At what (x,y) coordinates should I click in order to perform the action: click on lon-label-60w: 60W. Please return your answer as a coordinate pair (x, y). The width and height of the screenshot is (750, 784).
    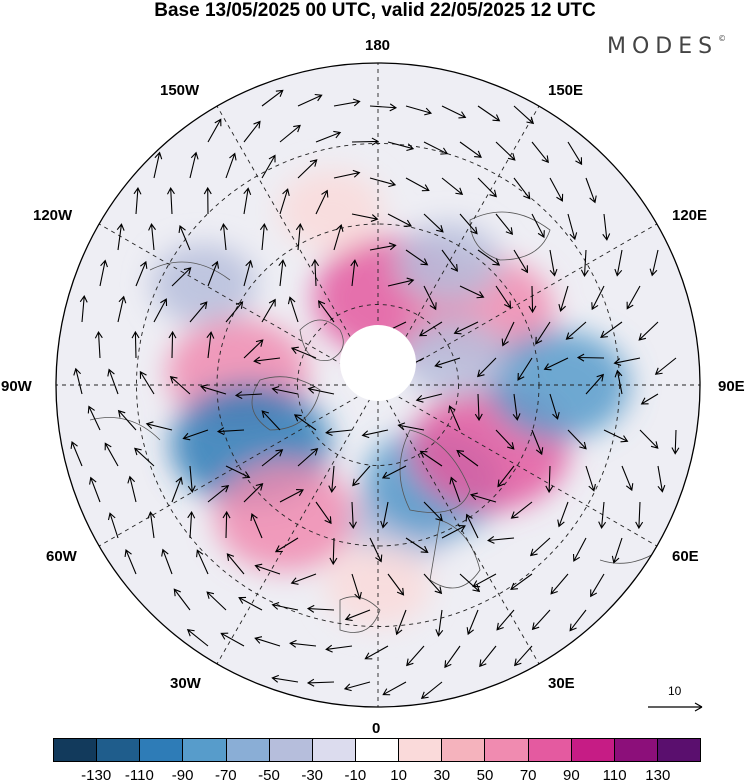
    Looking at the image, I should click on (61, 556).